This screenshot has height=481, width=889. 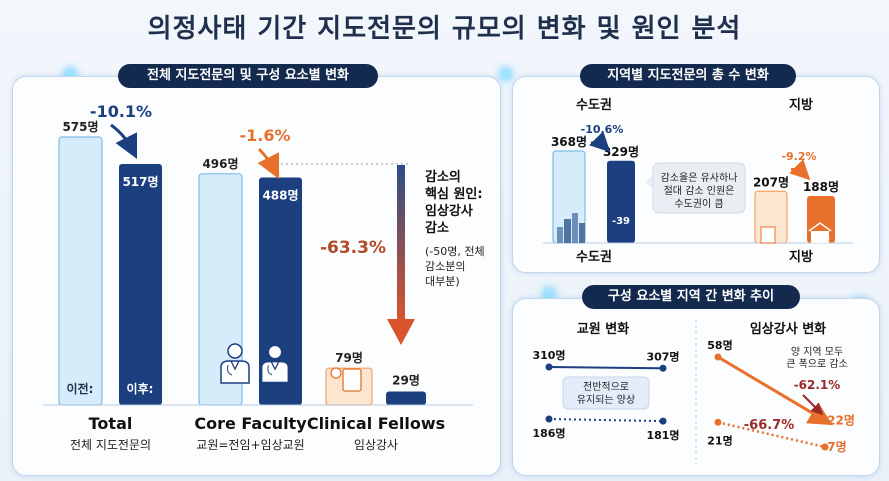 What do you see at coordinates (594, 257) in the screenshot?
I see `region-axis-label: 수도권` at bounding box center [594, 257].